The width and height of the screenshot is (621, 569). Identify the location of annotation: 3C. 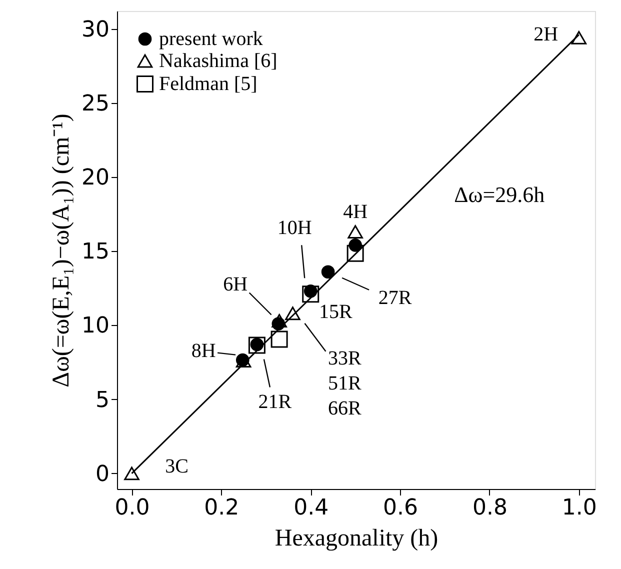
(176, 466).